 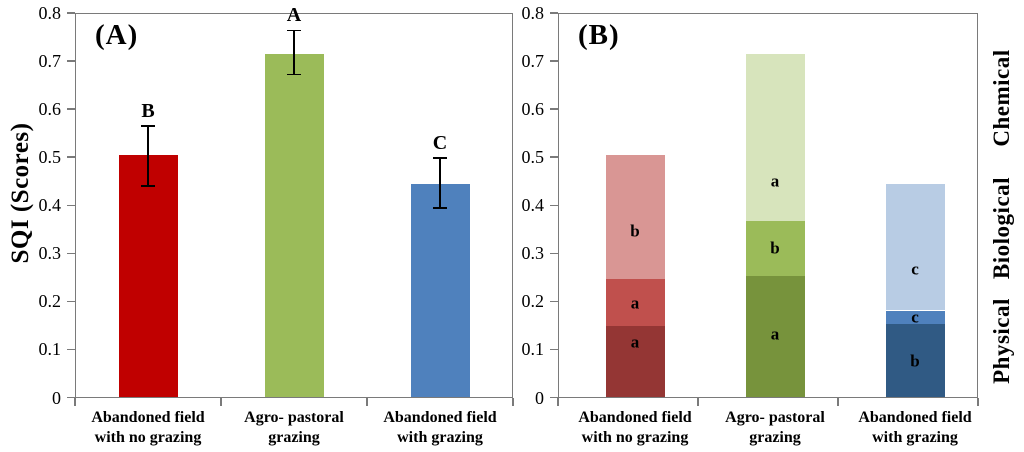 What do you see at coordinates (1001, 341) in the screenshot?
I see `right-axis-label-physical: Physical` at bounding box center [1001, 341].